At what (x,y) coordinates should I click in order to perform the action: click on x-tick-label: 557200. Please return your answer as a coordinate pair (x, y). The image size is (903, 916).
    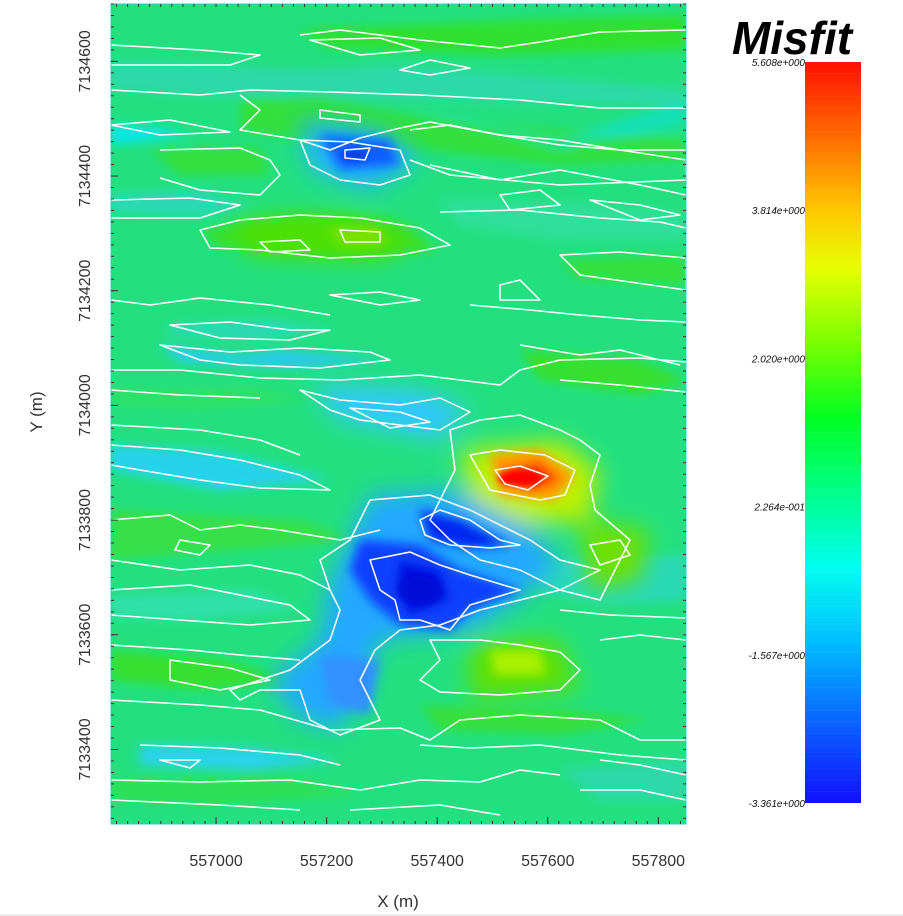
    Looking at the image, I should click on (326, 861).